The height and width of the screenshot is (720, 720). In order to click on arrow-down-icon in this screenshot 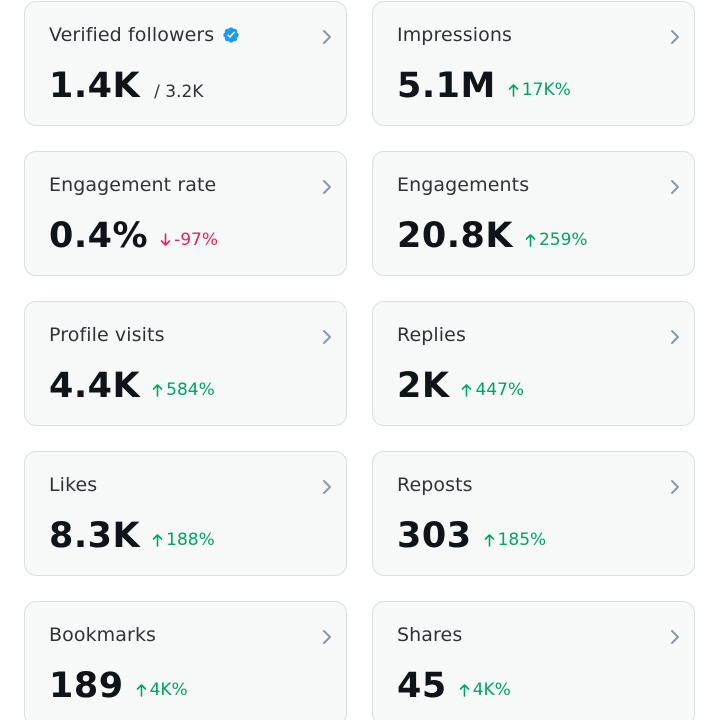, I will do `click(165, 239)`.